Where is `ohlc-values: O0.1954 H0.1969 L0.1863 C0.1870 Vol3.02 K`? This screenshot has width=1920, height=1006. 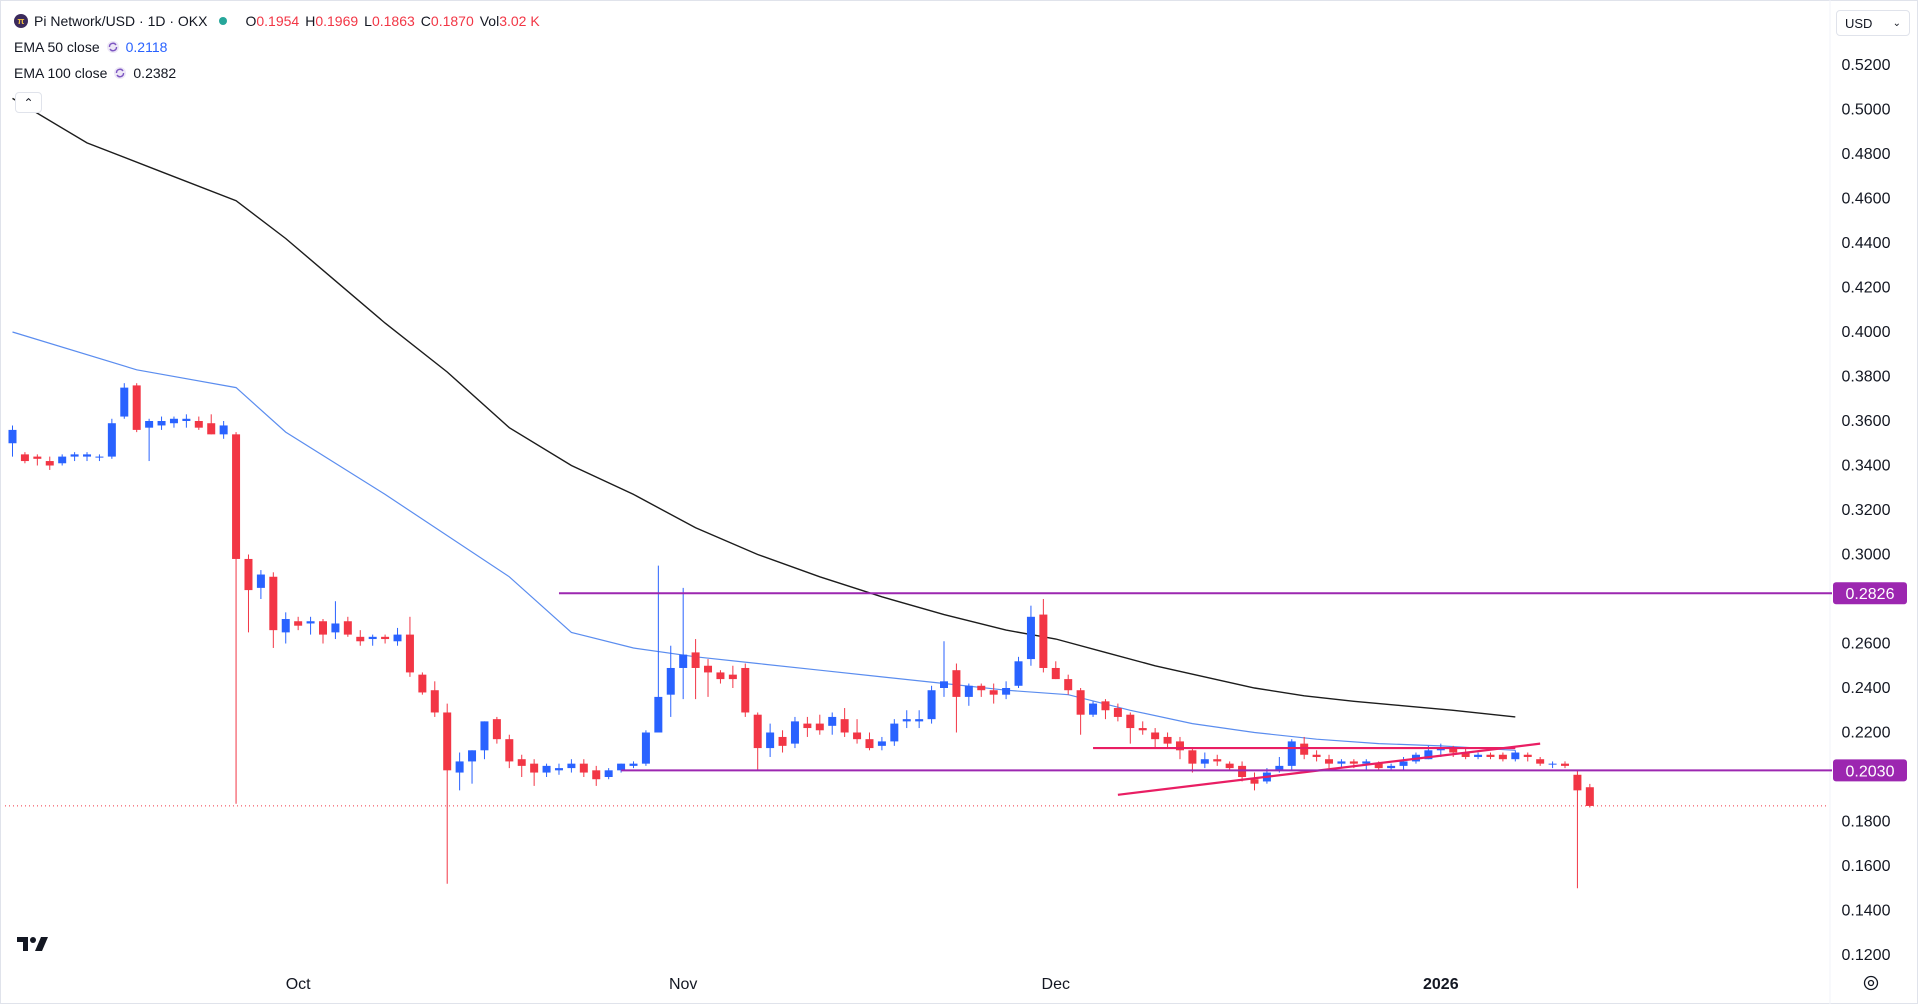 ohlc-values: O0.1954 H0.1969 L0.1863 C0.1870 Vol3.02 K is located at coordinates (389, 21).